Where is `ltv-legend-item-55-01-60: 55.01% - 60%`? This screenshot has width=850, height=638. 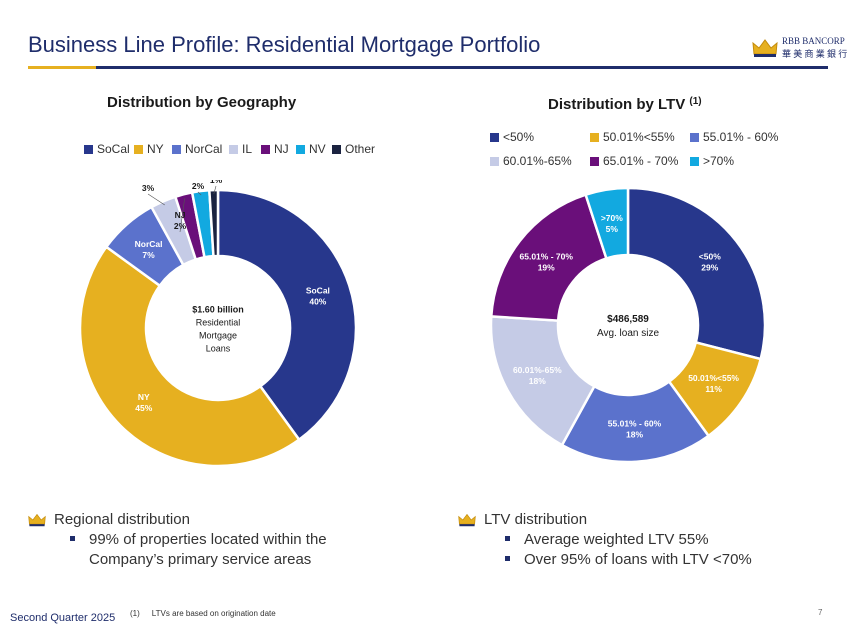 ltv-legend-item-55-01-60: 55.01% - 60% is located at coordinates (734, 137).